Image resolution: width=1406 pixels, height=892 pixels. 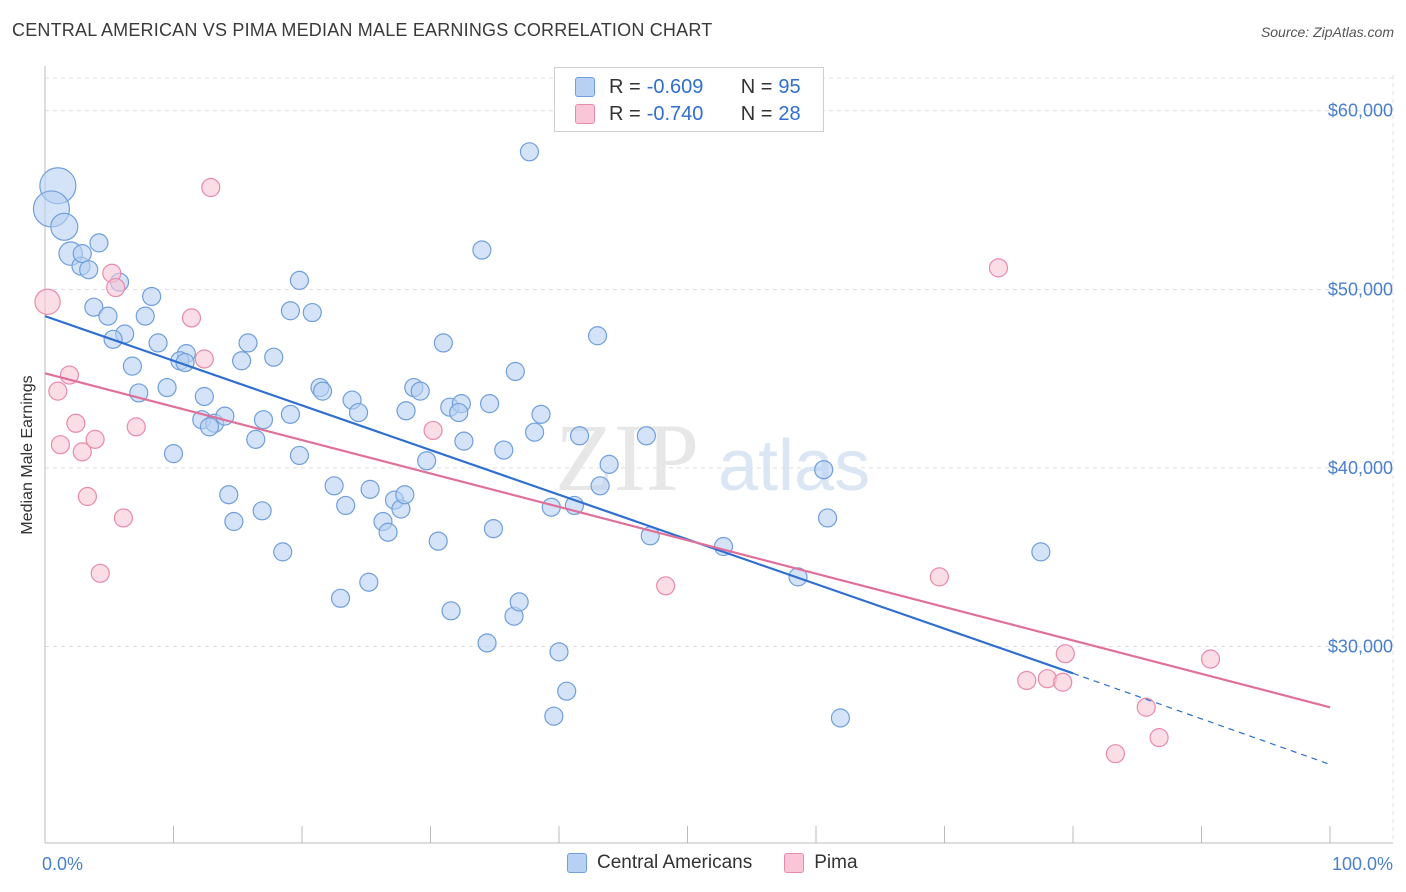 What do you see at coordinates (789, 113) in the screenshot?
I see `legend-n-value: 28` at bounding box center [789, 113].